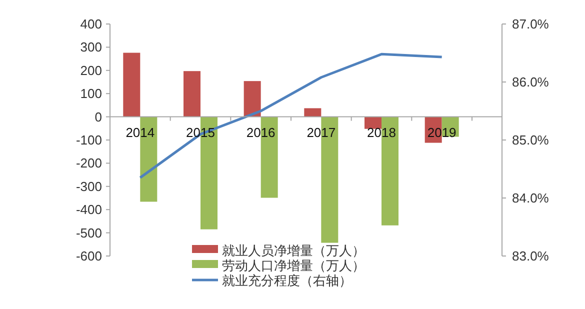 This screenshot has width=585, height=309. Describe the element at coordinates (531, 82) in the screenshot. I see `y2-tick-label: 86.0%` at that location.